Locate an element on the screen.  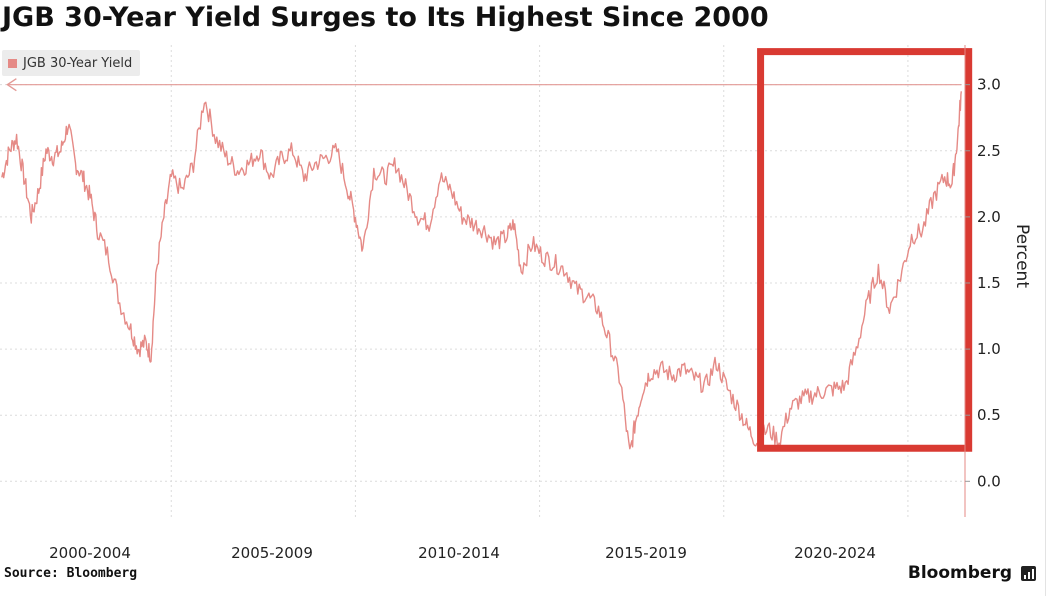
x-tick-label: 2015-2019 is located at coordinates (646, 553).